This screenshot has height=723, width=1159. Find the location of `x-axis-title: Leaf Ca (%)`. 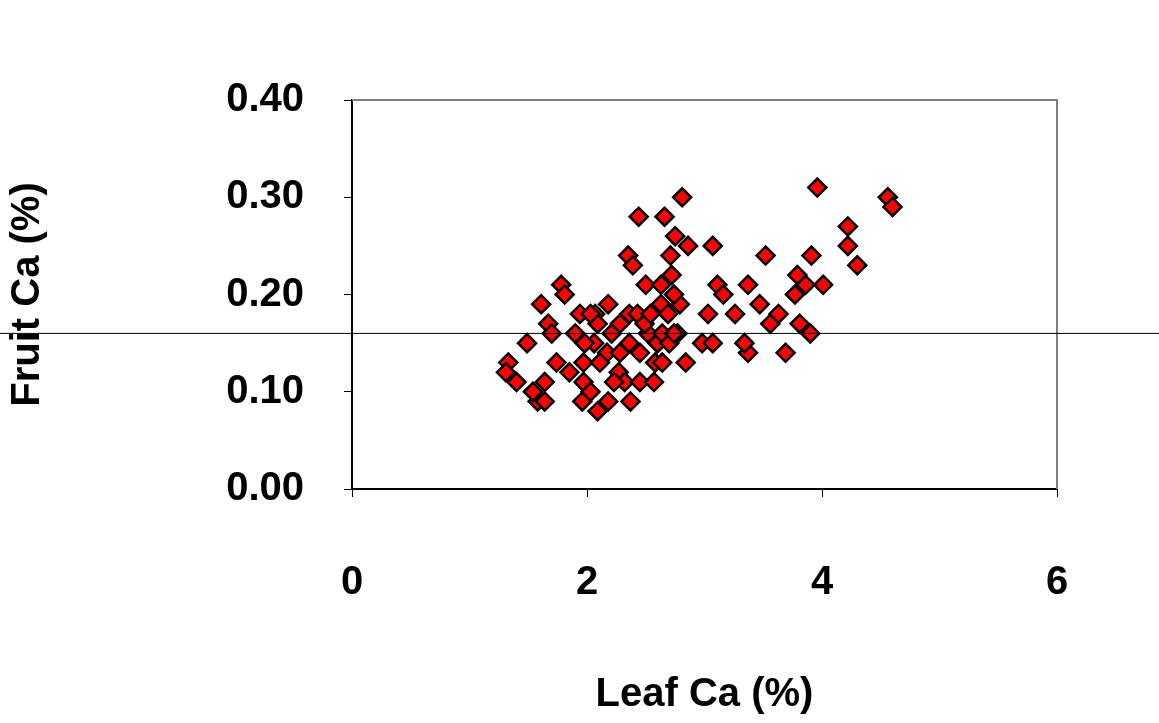

x-axis-title: Leaf Ca (%) is located at coordinates (704, 692).